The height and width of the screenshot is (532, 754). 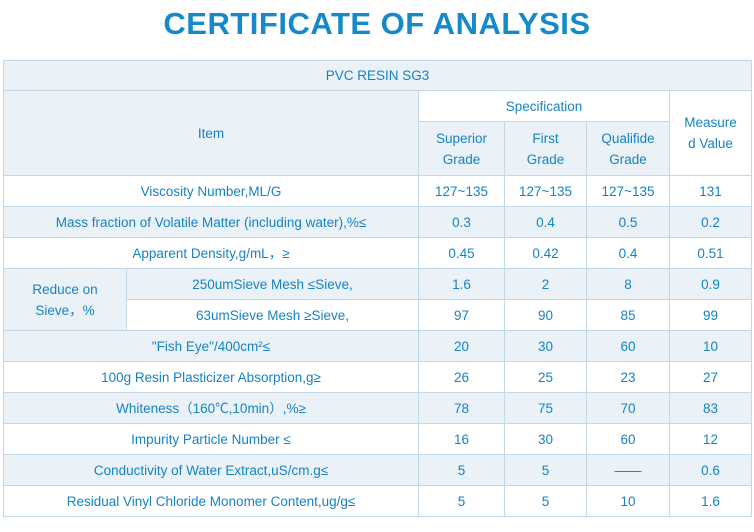 I want to click on superior-grade-header: Superior Grade, so click(x=461, y=148).